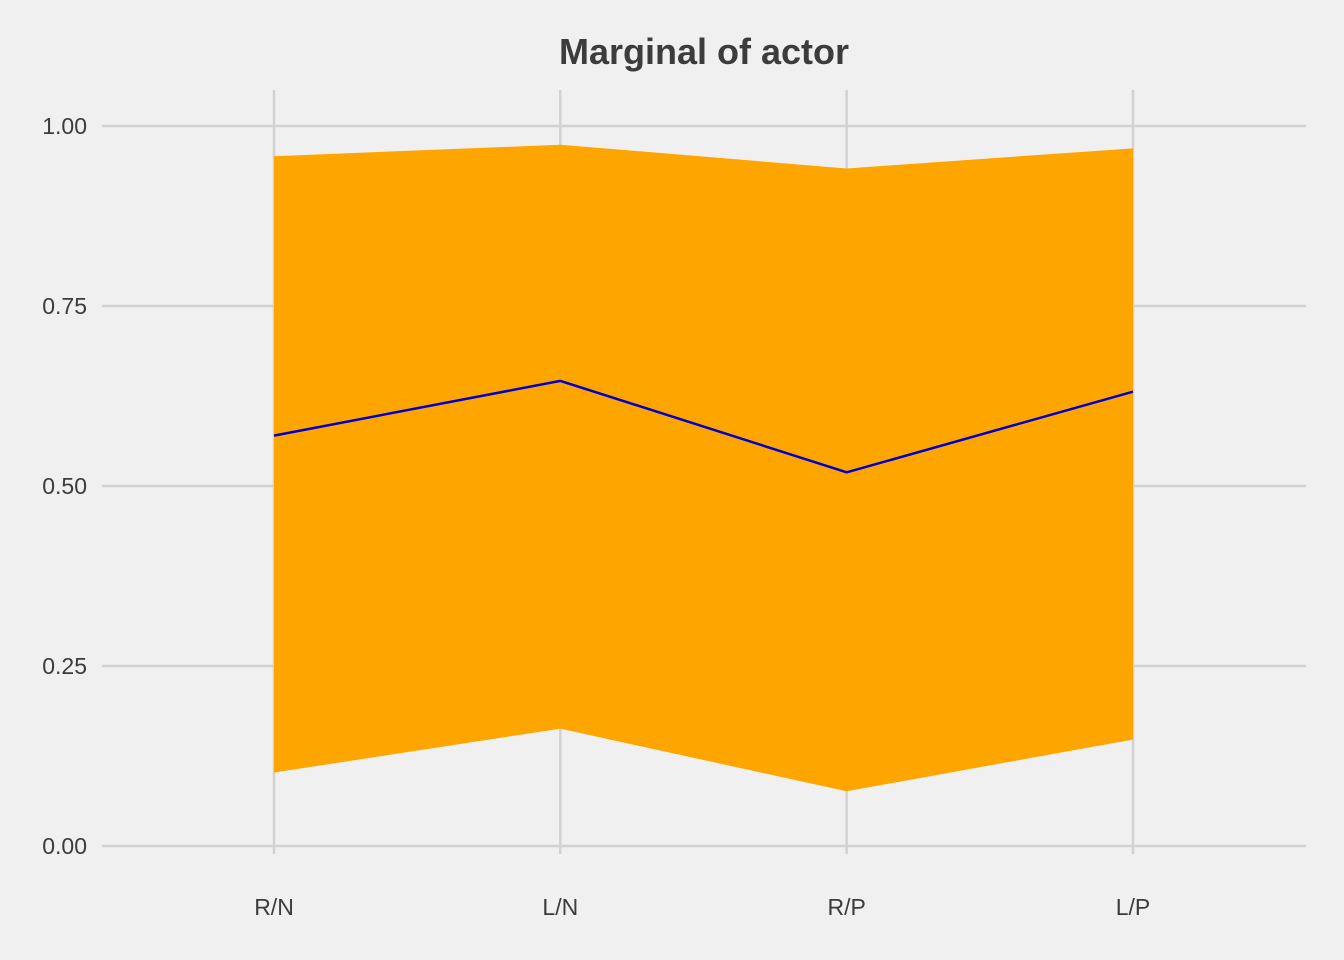  I want to click on y-tick-label: 0.50, so click(64, 486).